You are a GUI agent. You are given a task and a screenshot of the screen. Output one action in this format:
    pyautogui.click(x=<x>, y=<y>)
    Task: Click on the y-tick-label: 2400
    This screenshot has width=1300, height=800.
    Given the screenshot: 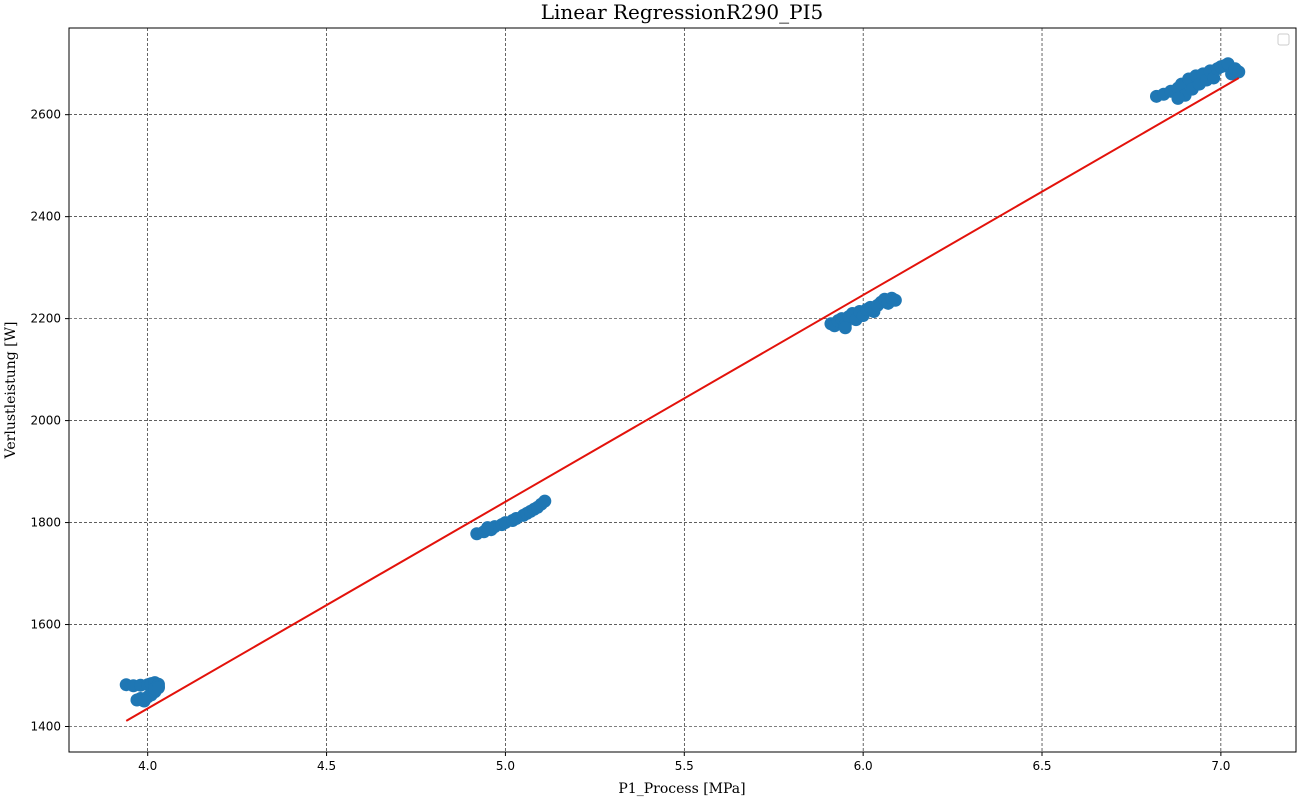 What is the action you would take?
    pyautogui.click(x=45, y=217)
    